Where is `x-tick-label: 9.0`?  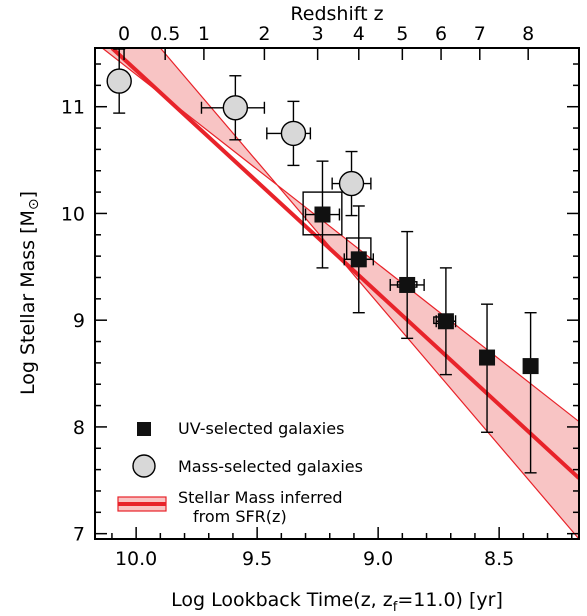
x-tick-label: 9.0 is located at coordinates (378, 559).